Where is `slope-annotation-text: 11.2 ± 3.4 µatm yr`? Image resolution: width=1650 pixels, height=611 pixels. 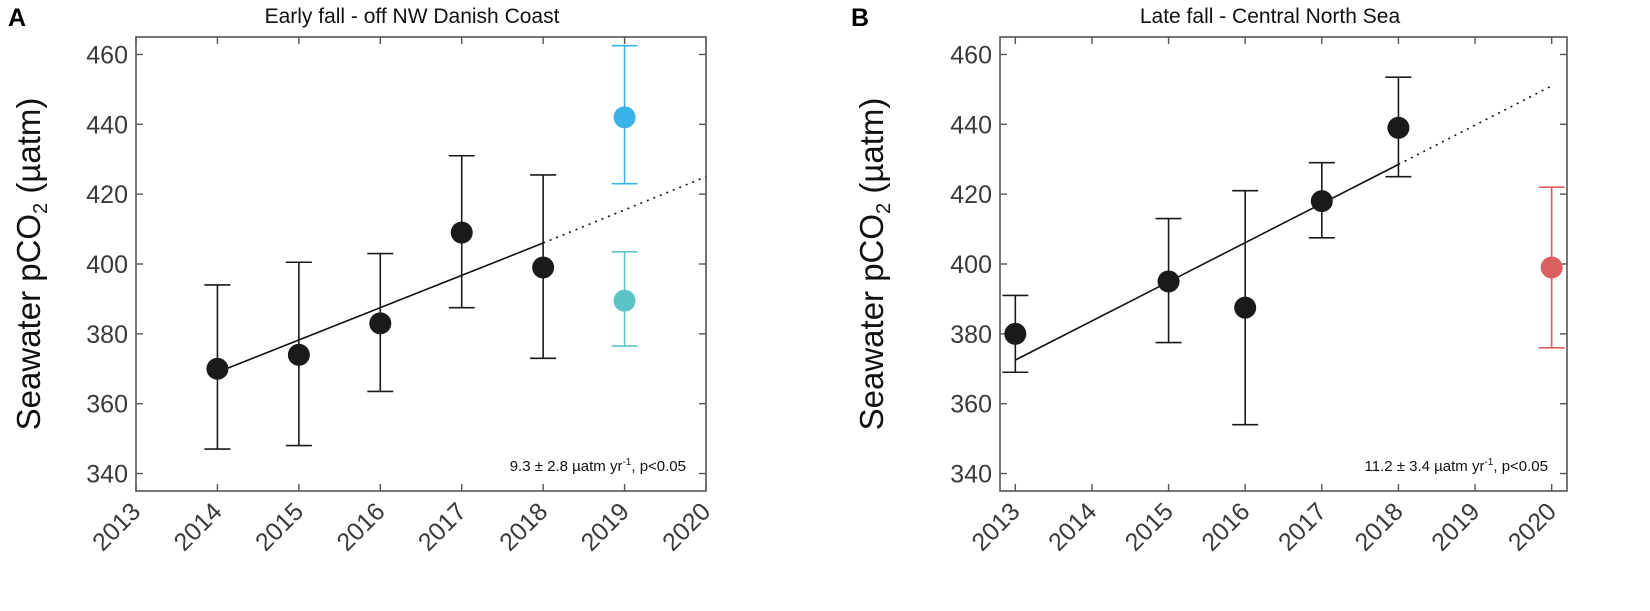
slope-annotation-text: 11.2 ± 3.4 µatm yr is located at coordinates (1424, 466).